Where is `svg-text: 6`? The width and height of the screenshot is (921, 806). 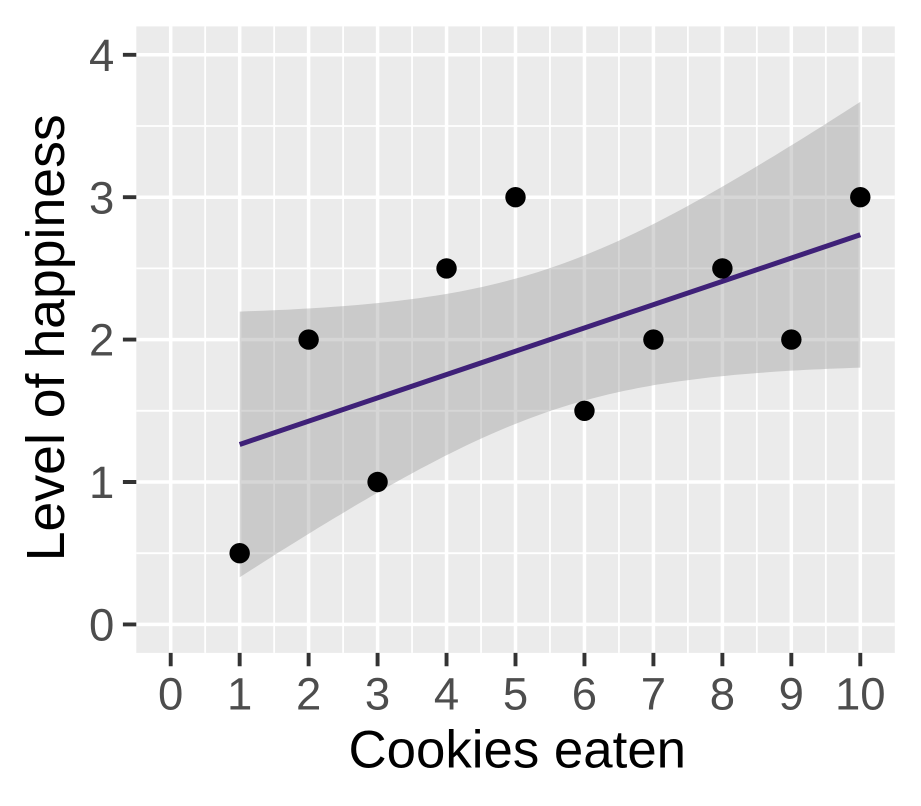
svg-text: 6 is located at coordinates (584, 693).